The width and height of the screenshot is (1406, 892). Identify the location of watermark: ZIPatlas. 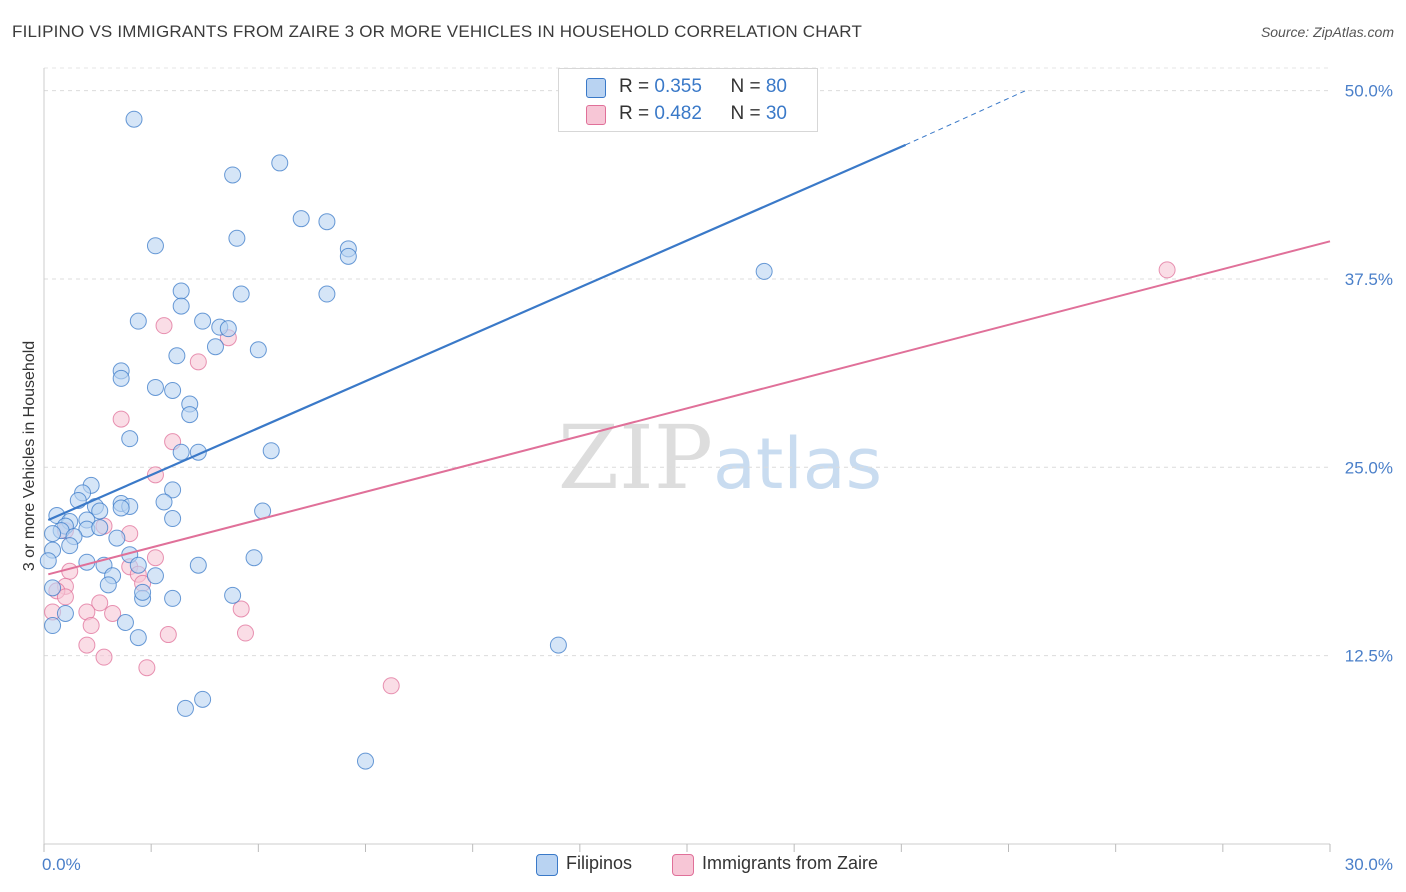
(720, 457).